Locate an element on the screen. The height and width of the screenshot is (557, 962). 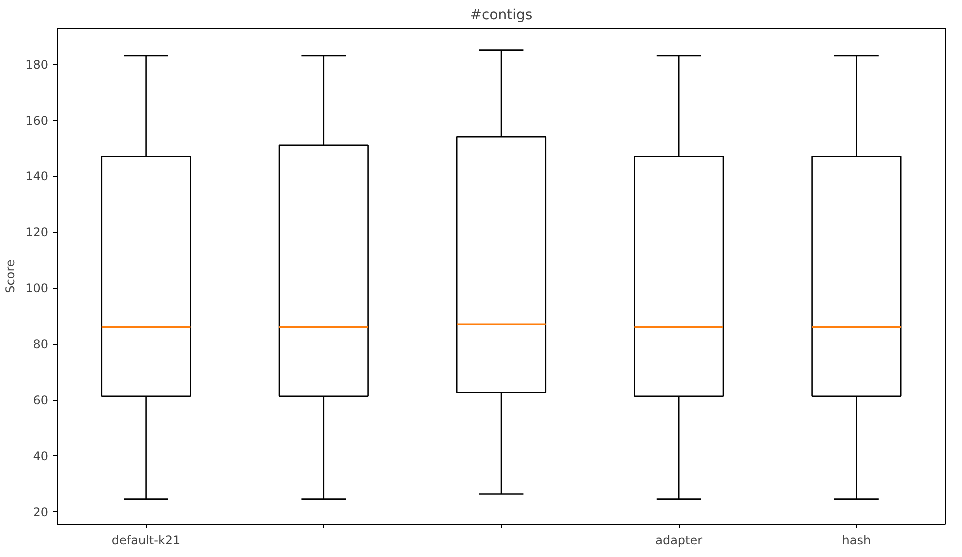
y-tick-label: 40 is located at coordinates (41, 456).